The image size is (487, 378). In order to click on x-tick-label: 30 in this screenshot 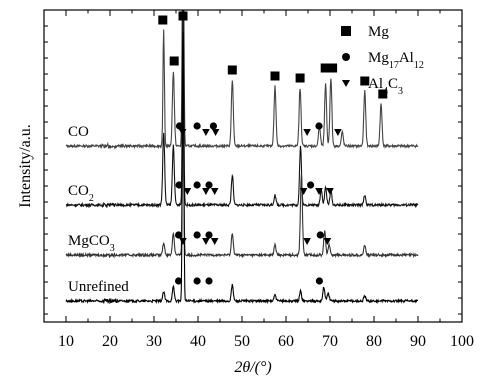, I will do `click(154, 341)`.